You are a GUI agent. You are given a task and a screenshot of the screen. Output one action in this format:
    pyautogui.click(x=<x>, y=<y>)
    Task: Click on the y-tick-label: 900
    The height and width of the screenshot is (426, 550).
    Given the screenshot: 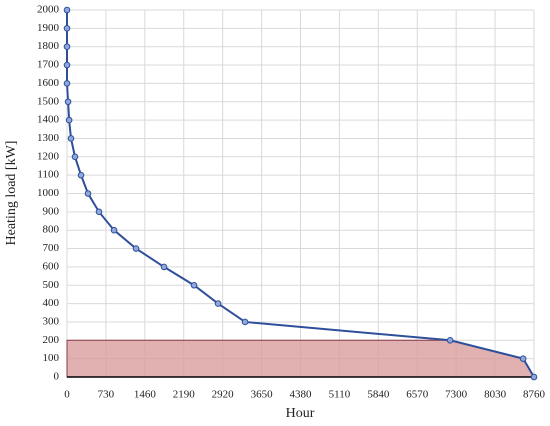 What is the action you would take?
    pyautogui.click(x=51, y=211)
    